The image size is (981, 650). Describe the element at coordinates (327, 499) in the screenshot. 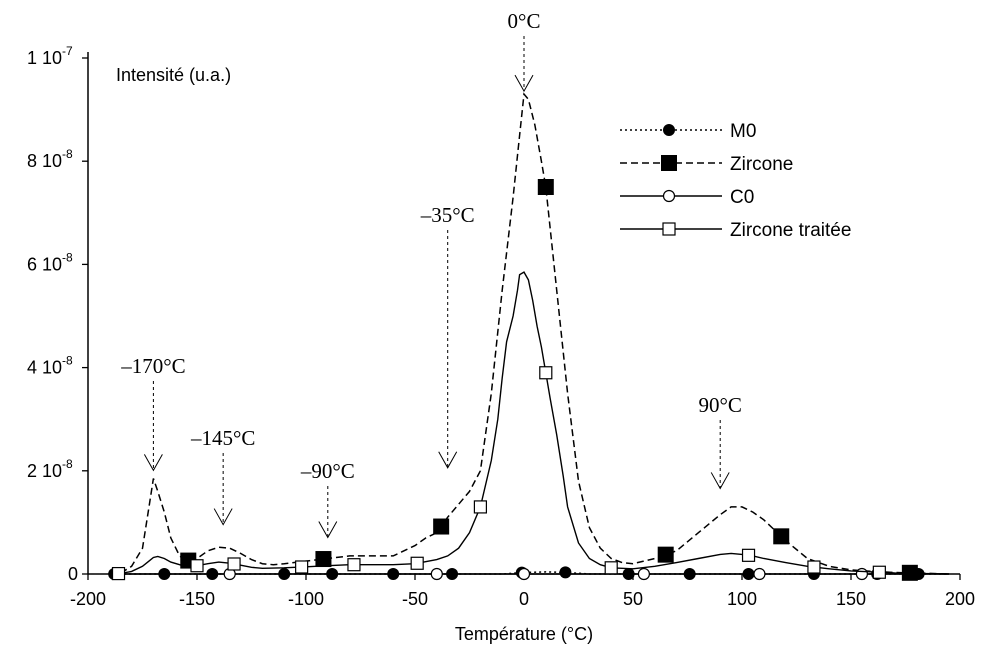

I see `annotation: –90°C` at that location.